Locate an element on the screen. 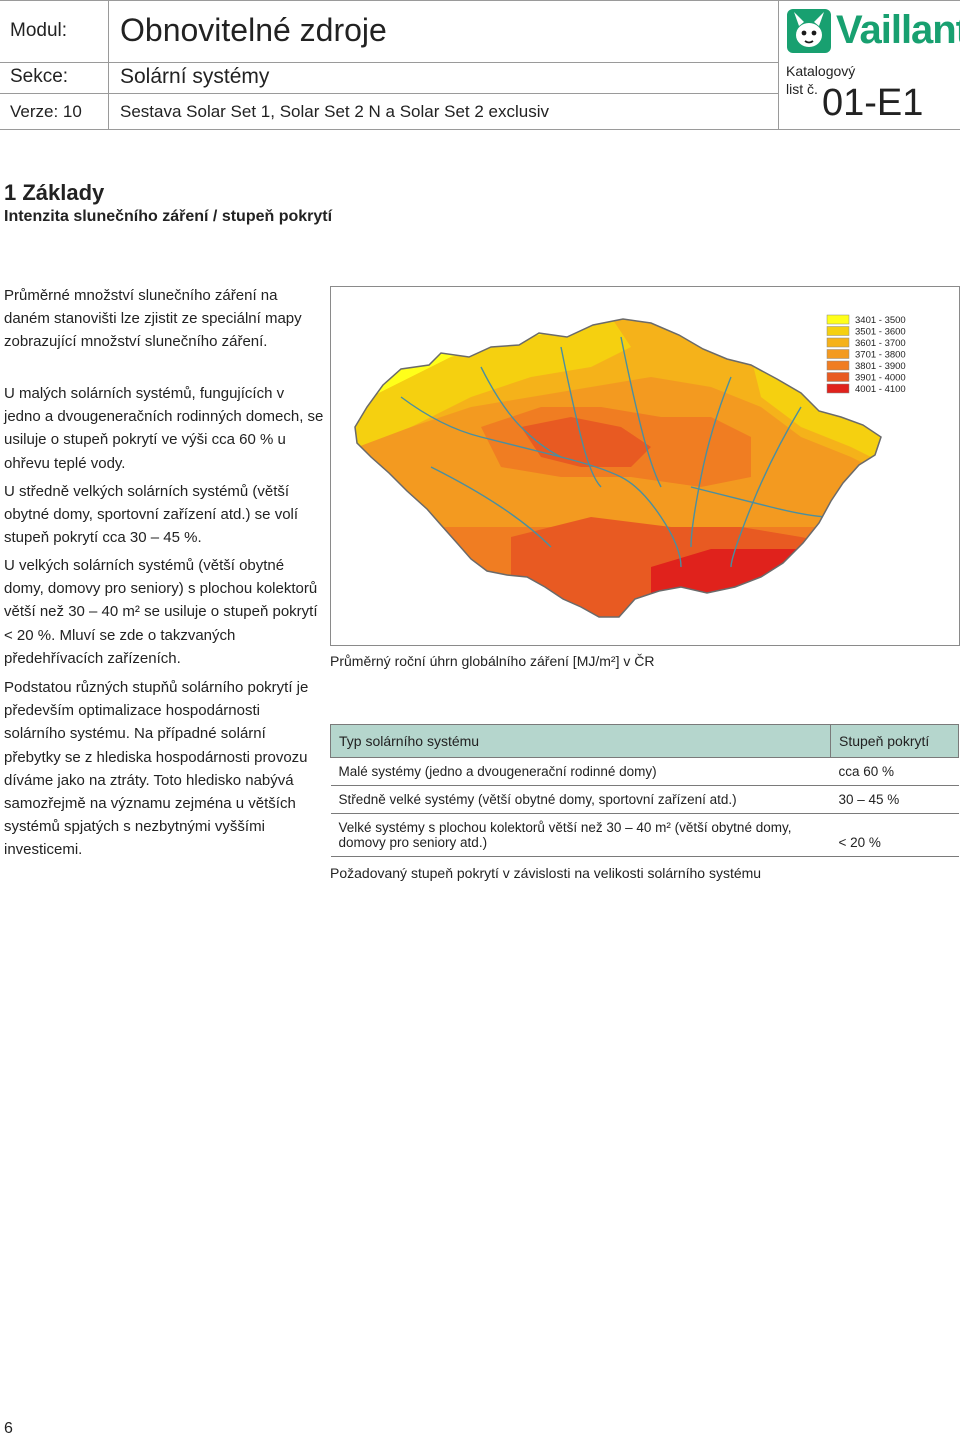 This screenshot has width=960, height=1439. hare-emblem-icon is located at coordinates (809, 31).